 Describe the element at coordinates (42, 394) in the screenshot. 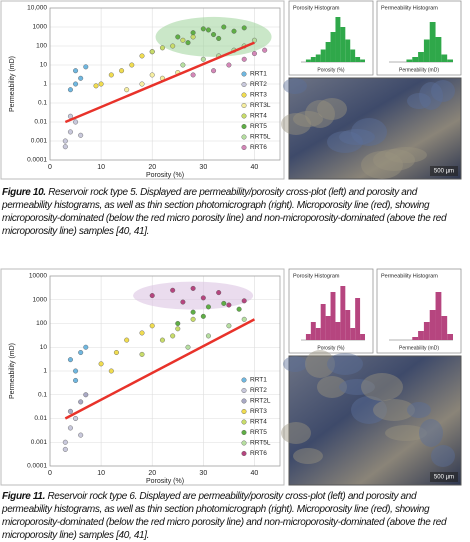

I see `y-tick-label: 0.1` at that location.